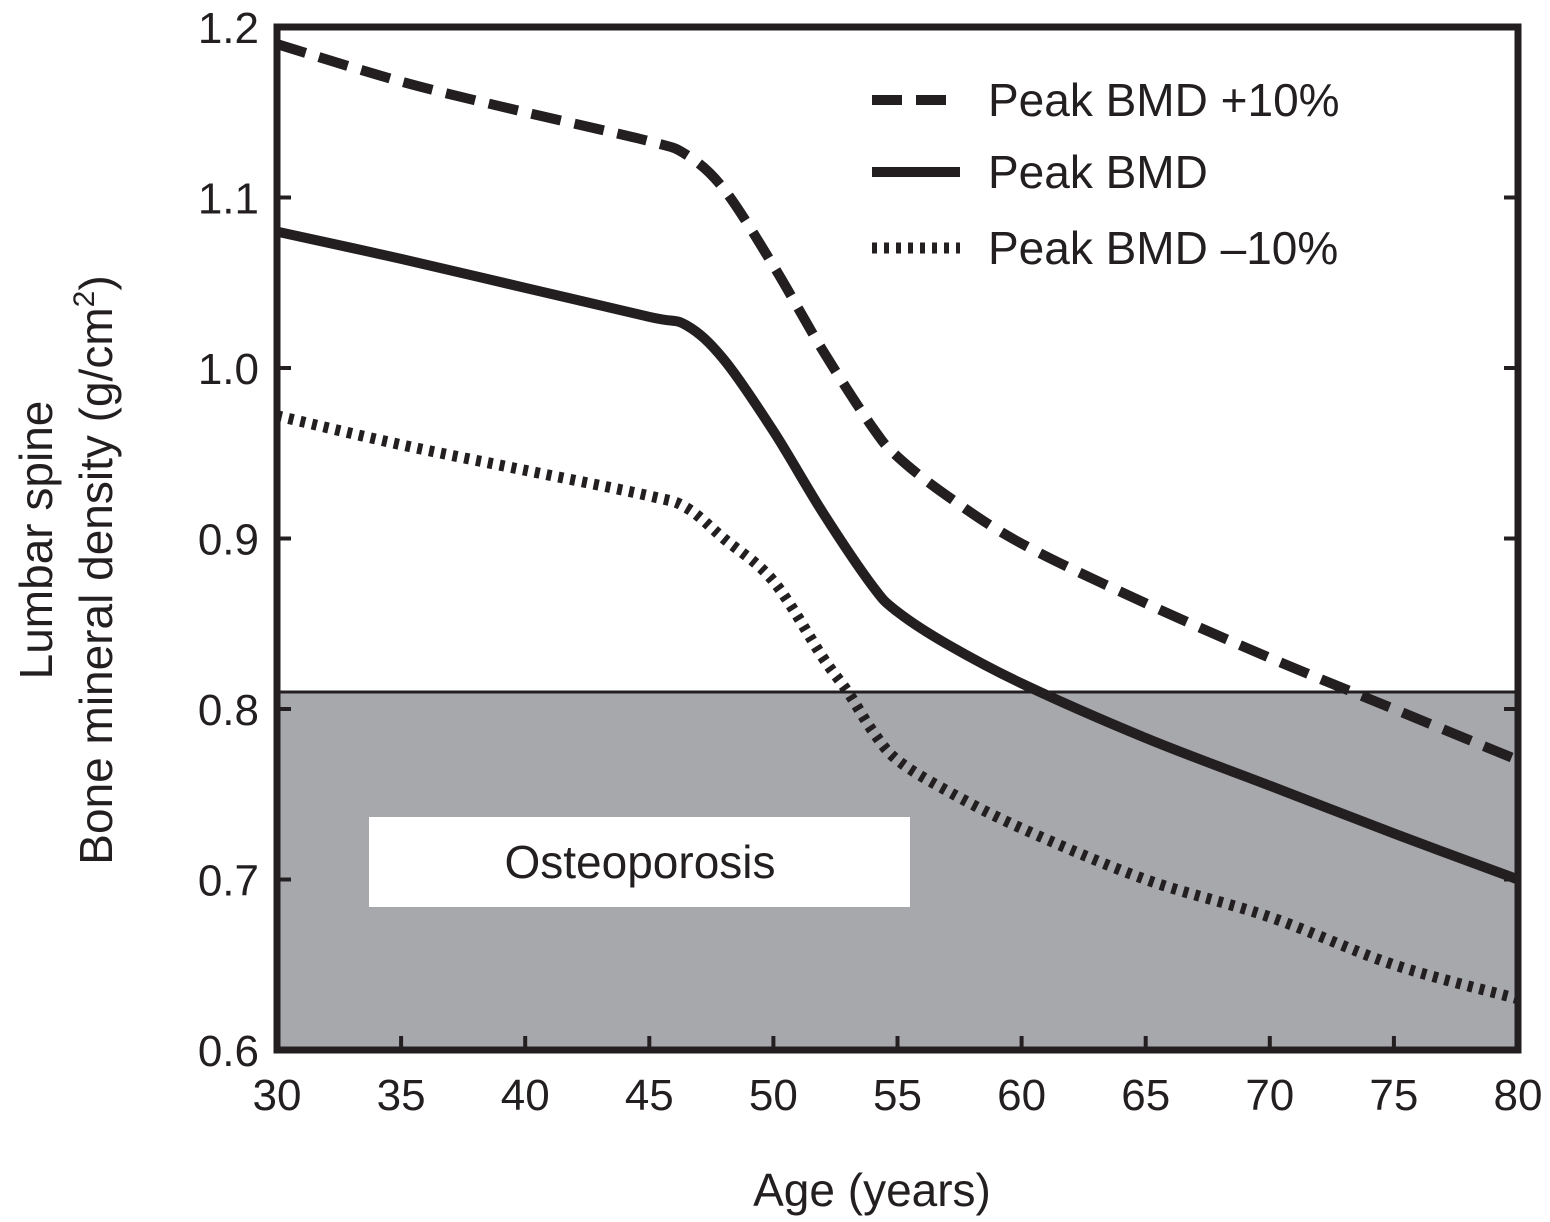 The height and width of the screenshot is (1222, 1550). What do you see at coordinates (649, 1095) in the screenshot?
I see `x-tick-label: 45` at bounding box center [649, 1095].